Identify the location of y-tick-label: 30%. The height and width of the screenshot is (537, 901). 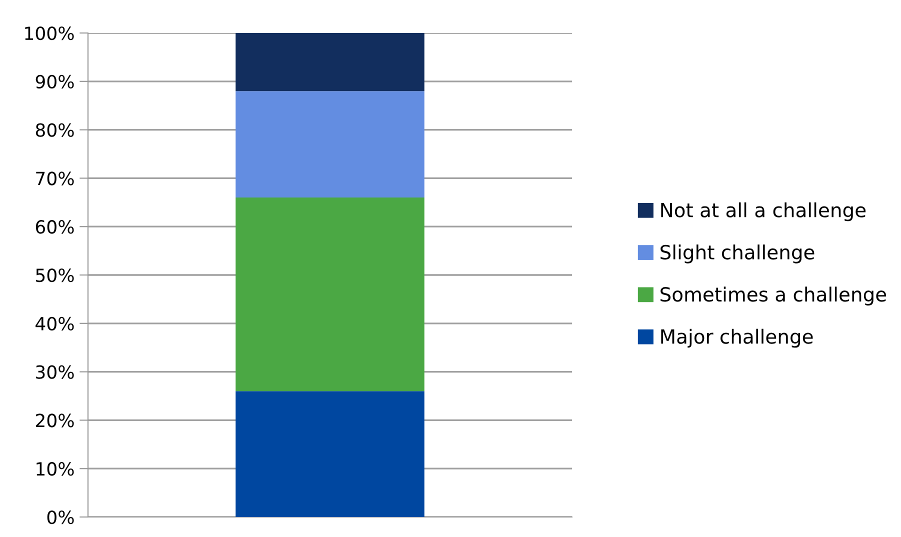
(55, 372).